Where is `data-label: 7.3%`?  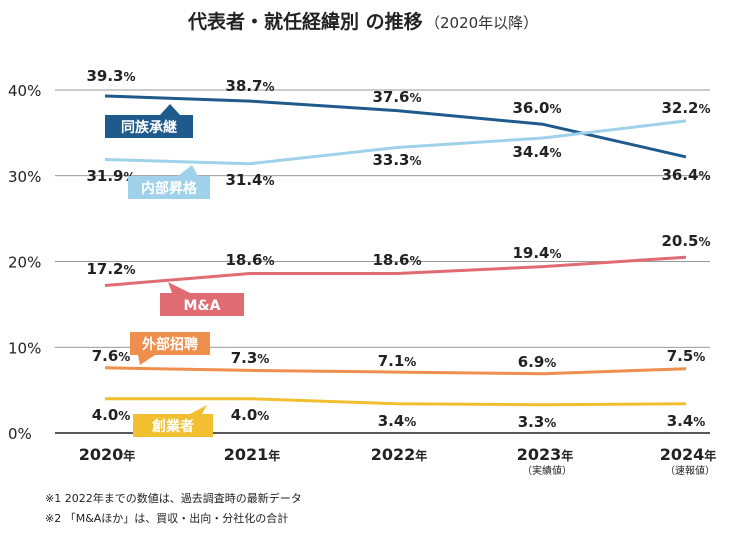
data-label: 7.3% is located at coordinates (250, 358).